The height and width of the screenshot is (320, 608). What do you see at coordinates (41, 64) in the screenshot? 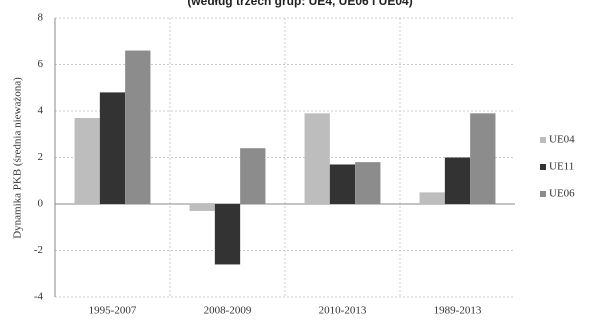
I see `y-tick-label: 6` at bounding box center [41, 64].